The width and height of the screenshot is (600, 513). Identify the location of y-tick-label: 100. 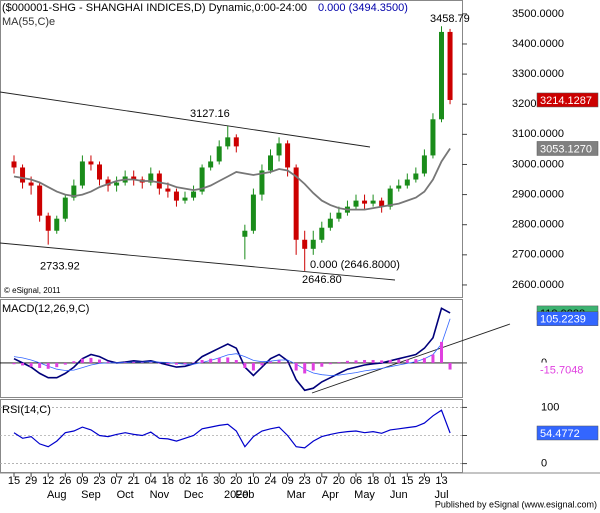
(550, 407).